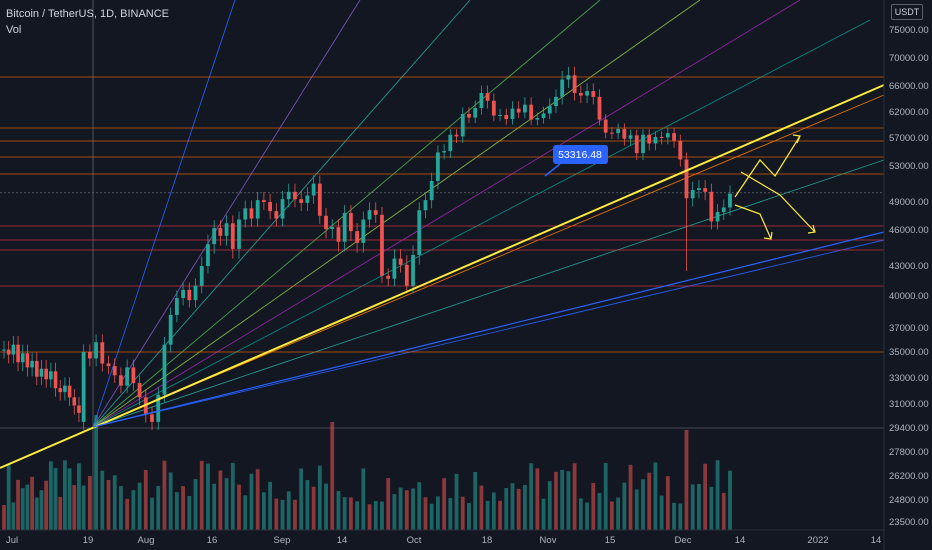 The height and width of the screenshot is (550, 932). Describe the element at coordinates (909, 112) in the screenshot. I see `price-tick-label: 62000.00` at that location.